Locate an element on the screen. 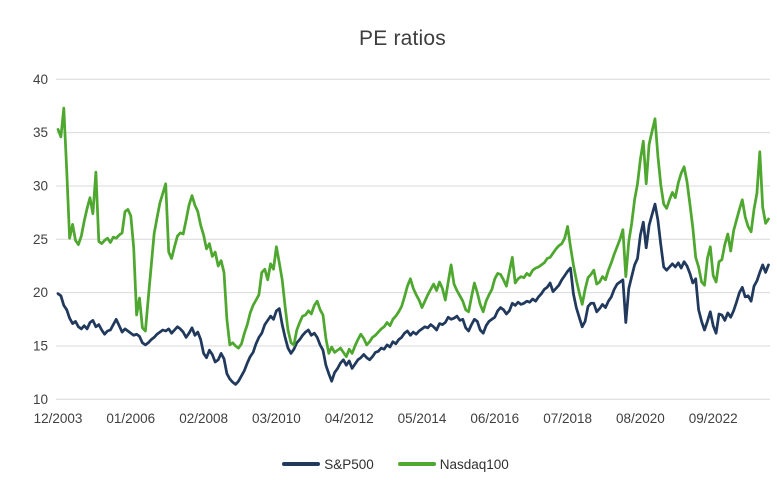 Image resolution: width=777 pixels, height=480 pixels. y-tick-label-25: 25 is located at coordinates (40, 239).